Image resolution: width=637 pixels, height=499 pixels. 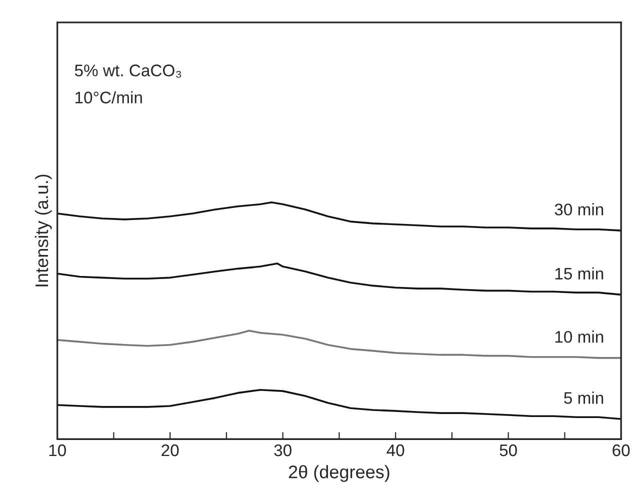 I want to click on series-label: 30 min, so click(x=579, y=209).